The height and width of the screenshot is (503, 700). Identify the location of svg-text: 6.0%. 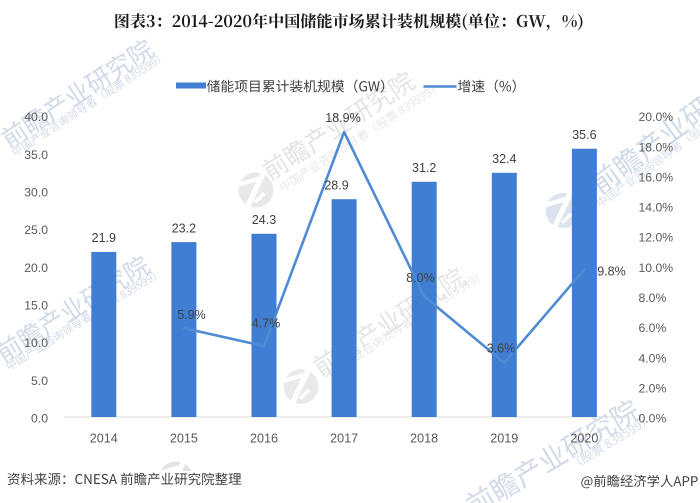
(653, 328).